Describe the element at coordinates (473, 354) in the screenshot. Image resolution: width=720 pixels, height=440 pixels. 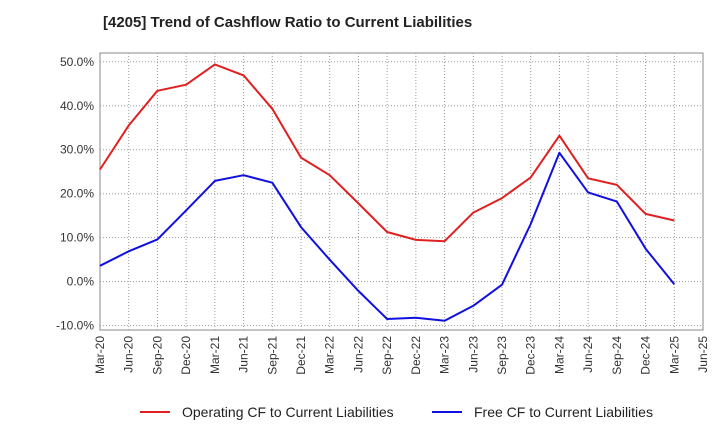
I see `x-tick-label: Jun-23` at that location.